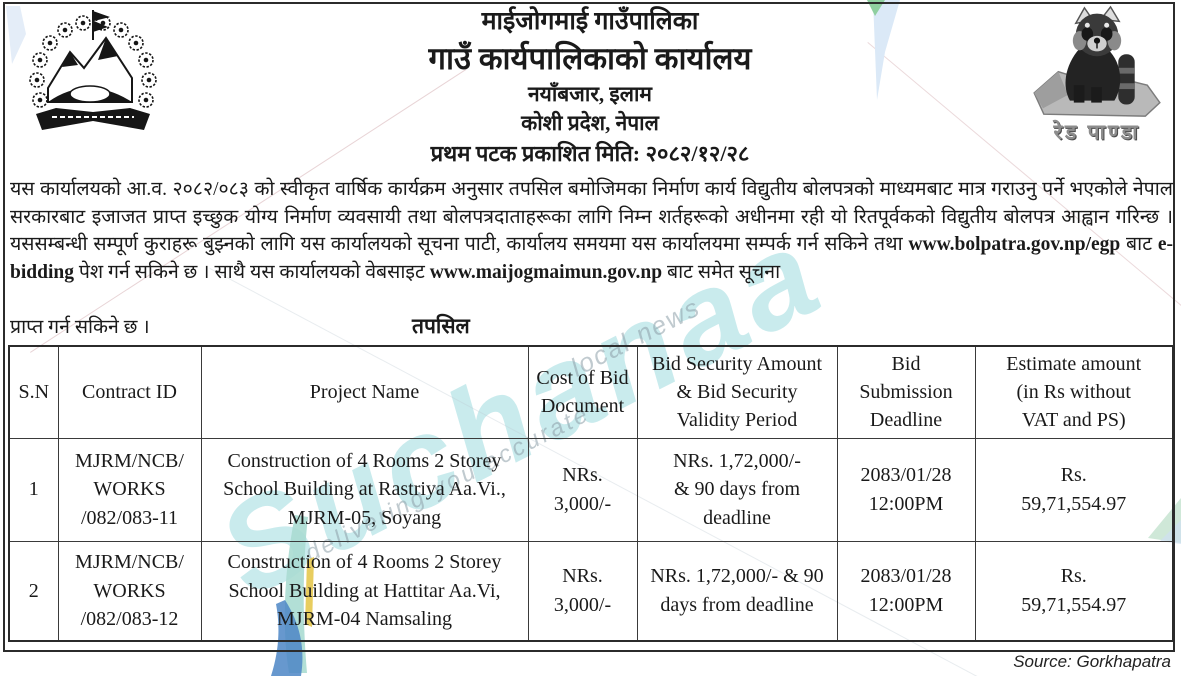 Image resolution: width=1181 pixels, height=676 pixels. I want to click on nepal-government-emblem-icon, so click(93, 70).